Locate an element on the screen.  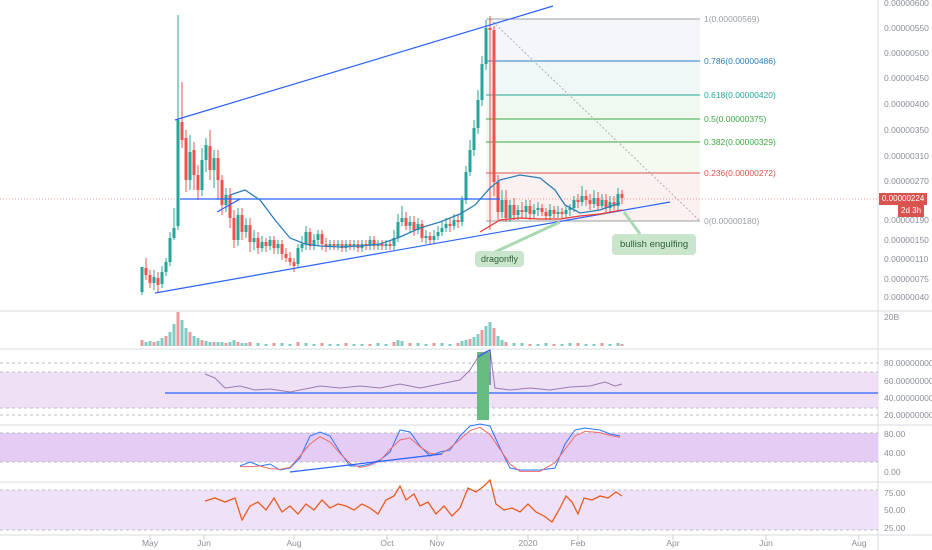
time-tick-label: 2020 is located at coordinates (528, 543).